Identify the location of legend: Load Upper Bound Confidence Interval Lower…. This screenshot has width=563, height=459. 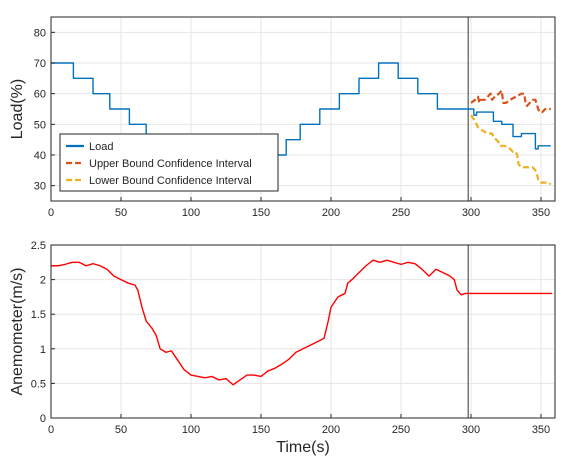
(169, 162).